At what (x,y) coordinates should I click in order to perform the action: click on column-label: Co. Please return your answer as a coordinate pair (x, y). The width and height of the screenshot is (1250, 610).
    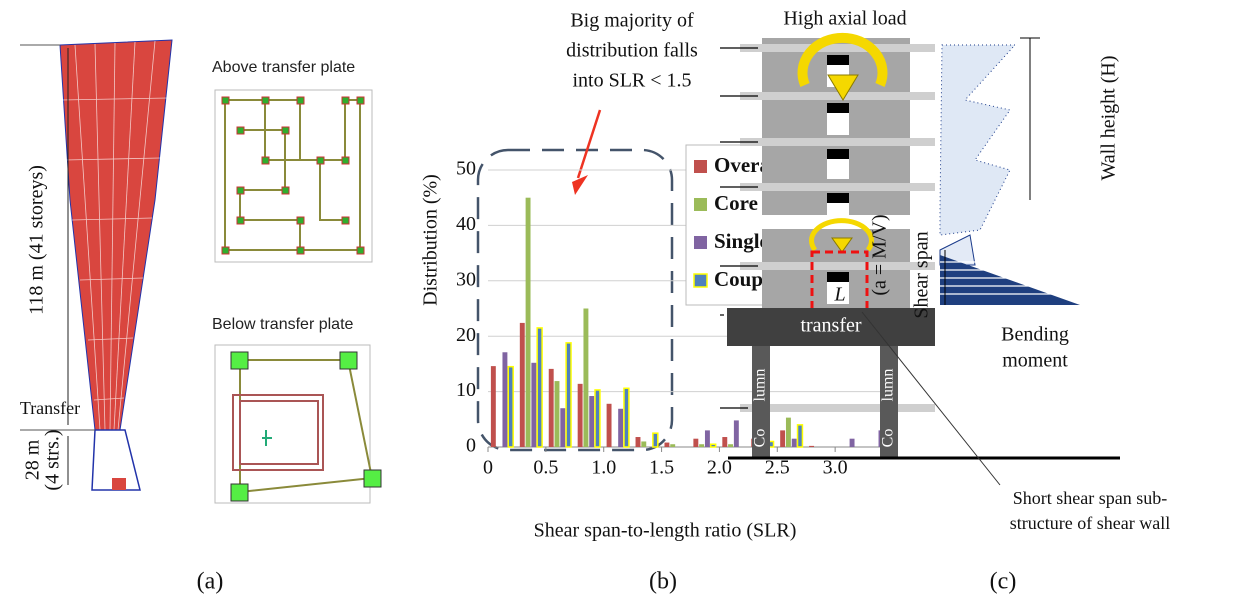
    Looking at the image, I should click on (760, 438).